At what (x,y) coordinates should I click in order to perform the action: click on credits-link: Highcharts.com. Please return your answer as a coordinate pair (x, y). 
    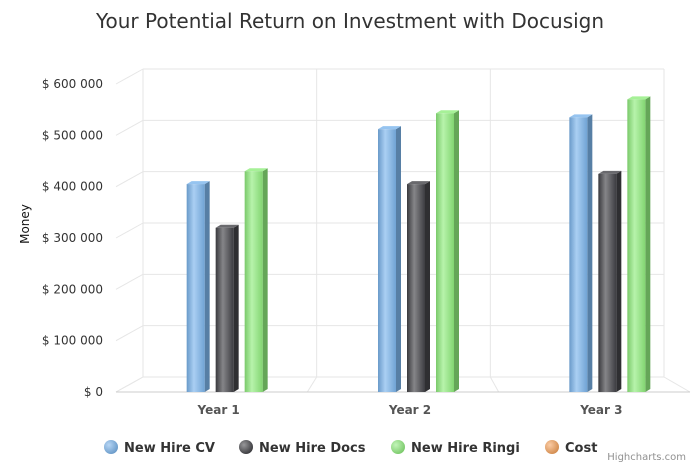
    Looking at the image, I should click on (646, 457).